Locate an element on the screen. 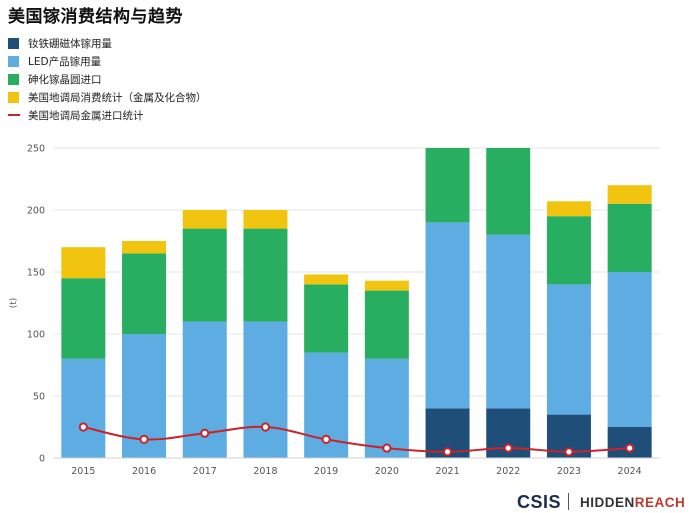 The width and height of the screenshot is (700, 513). x-tick-label: 2021 is located at coordinates (447, 471).